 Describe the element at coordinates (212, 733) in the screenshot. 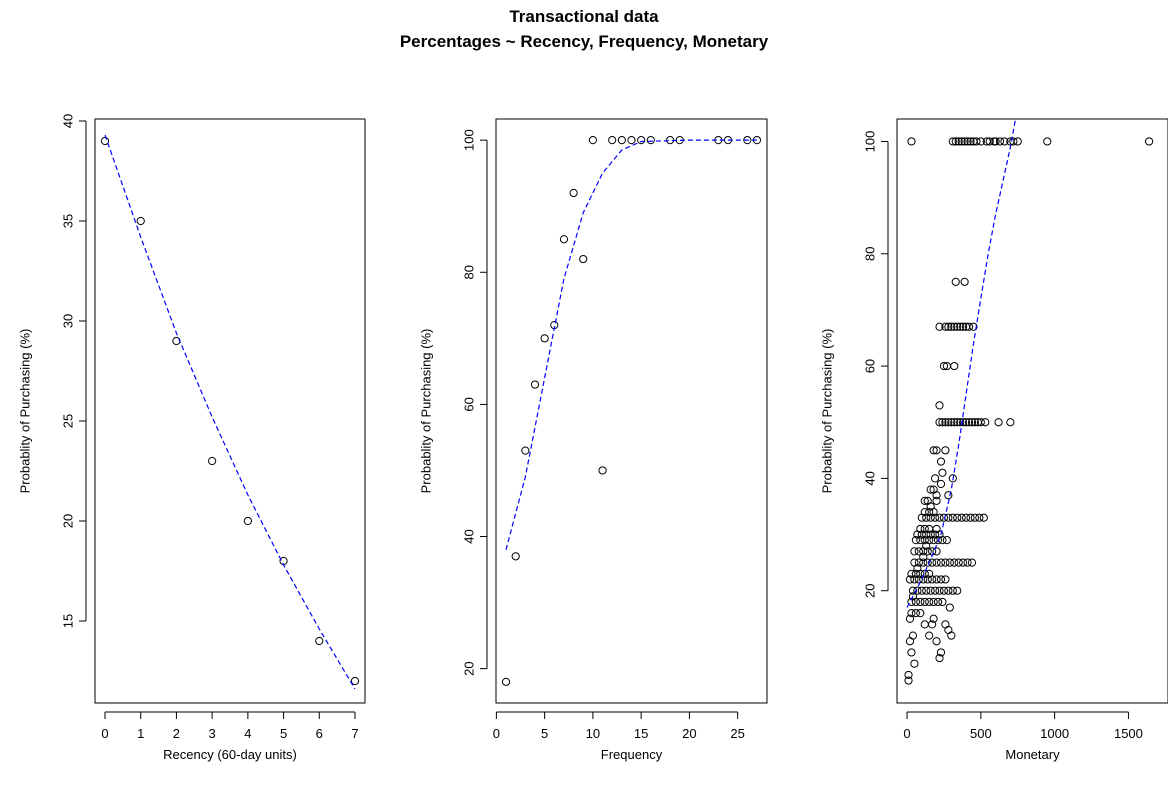

I see `x-tick-label: 3` at that location.